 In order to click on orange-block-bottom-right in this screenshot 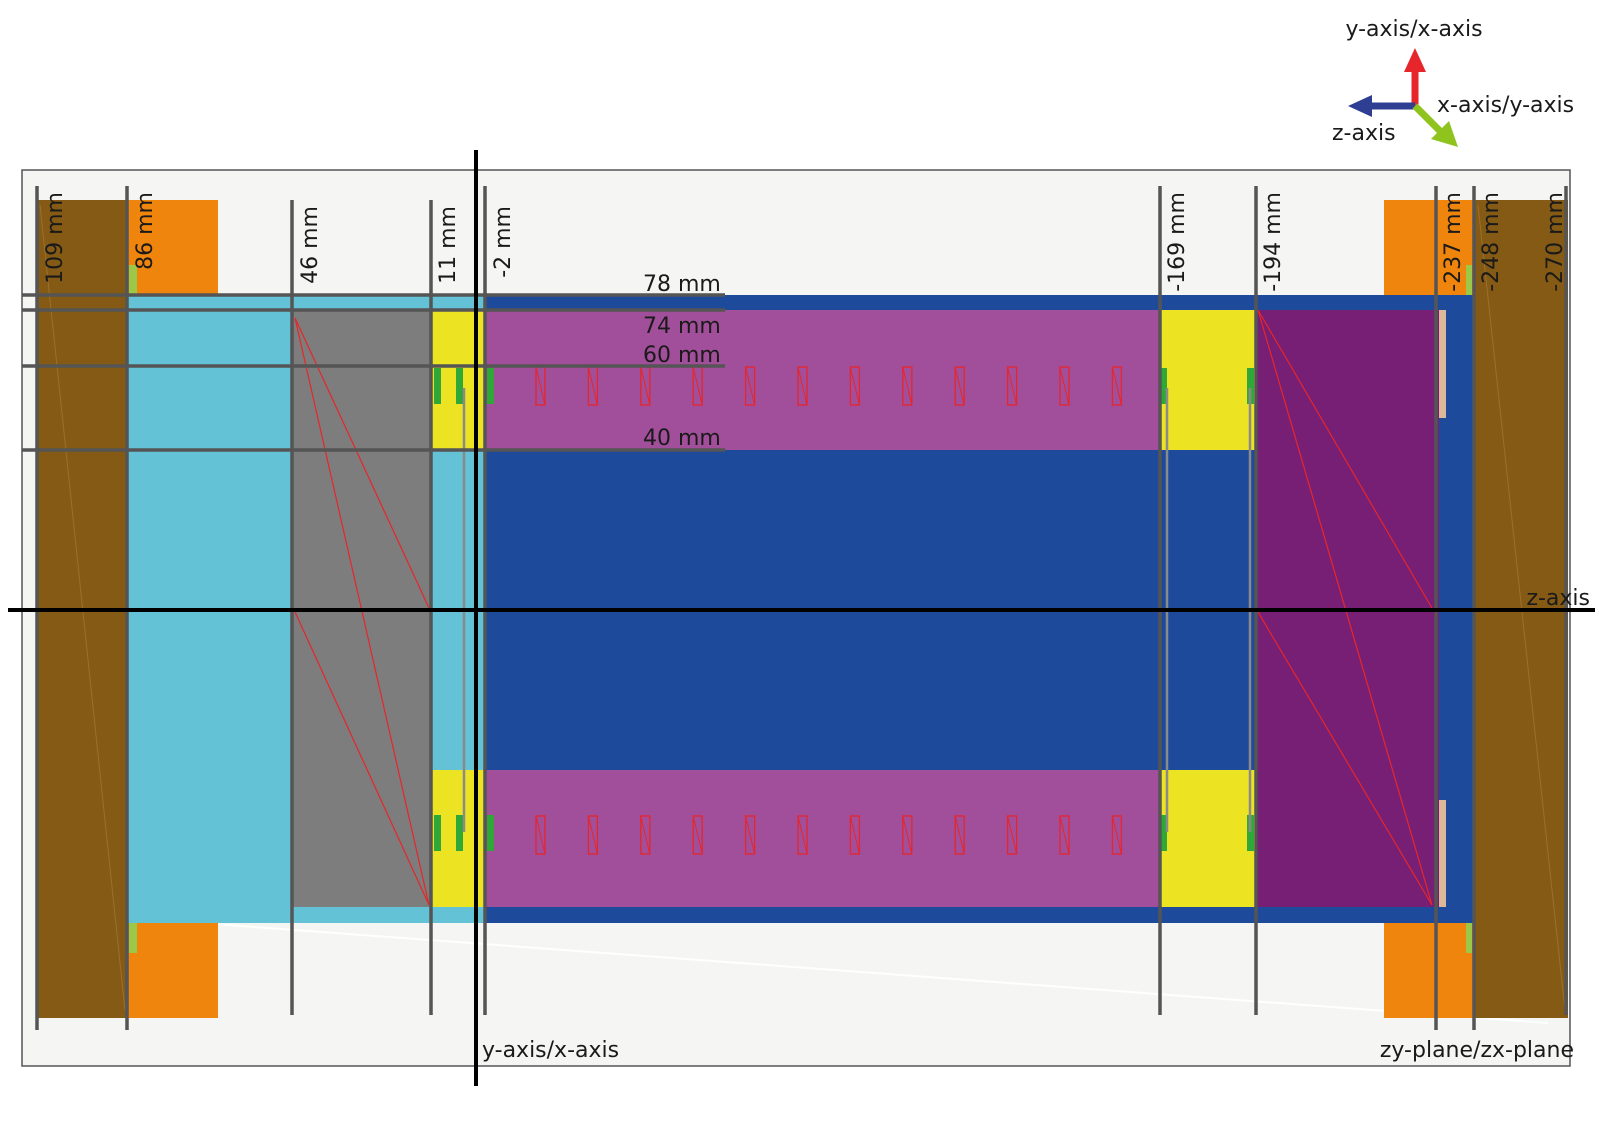, I will do `click(1429, 970)`.